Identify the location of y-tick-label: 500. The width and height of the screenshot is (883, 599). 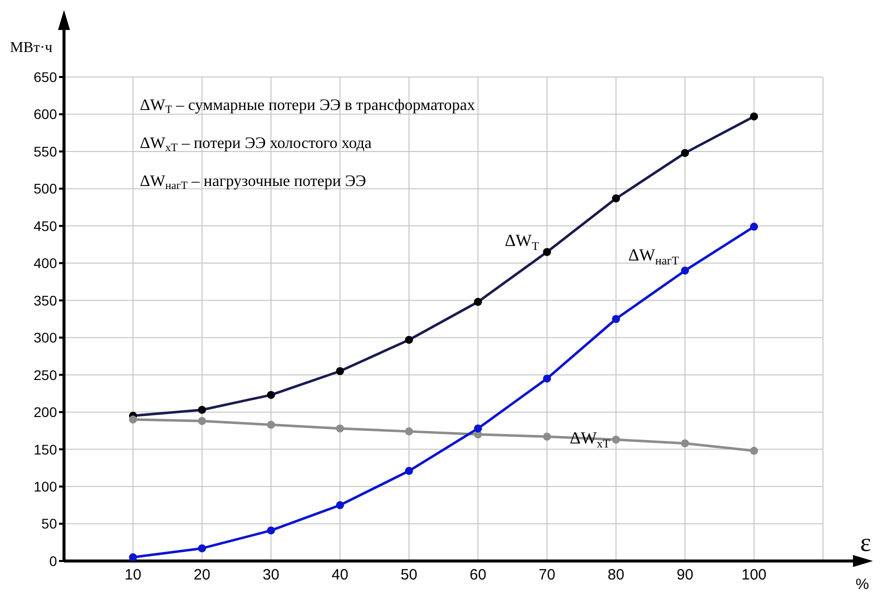
(46, 188).